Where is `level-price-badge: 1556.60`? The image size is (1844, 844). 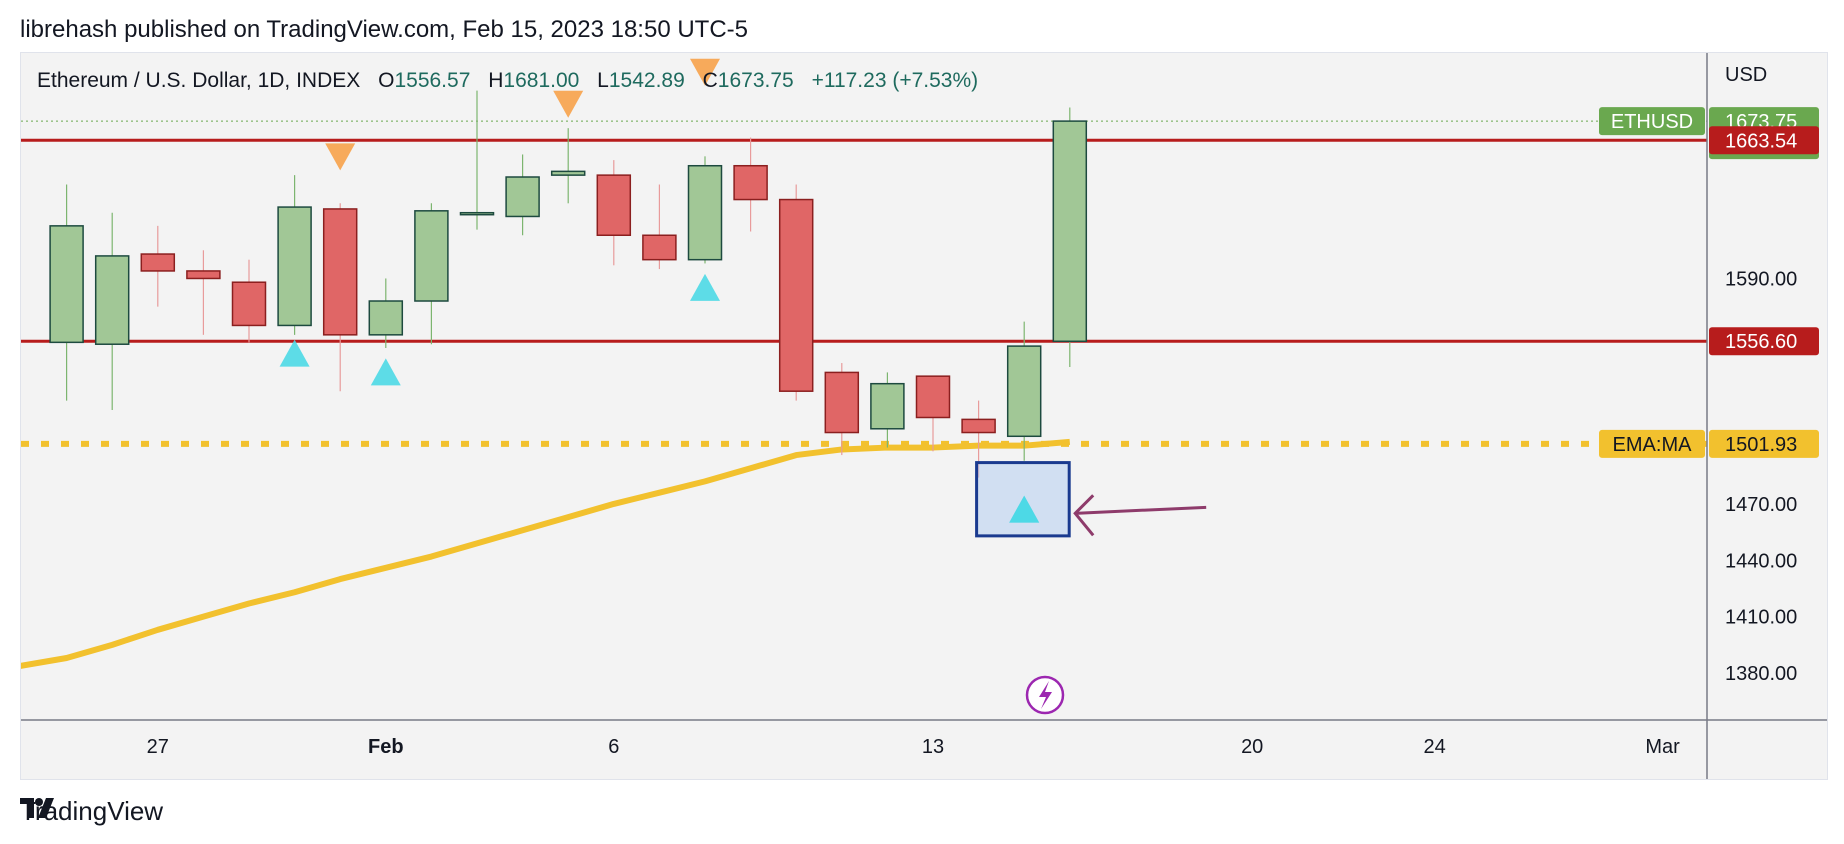 level-price-badge: 1556.60 is located at coordinates (1764, 341).